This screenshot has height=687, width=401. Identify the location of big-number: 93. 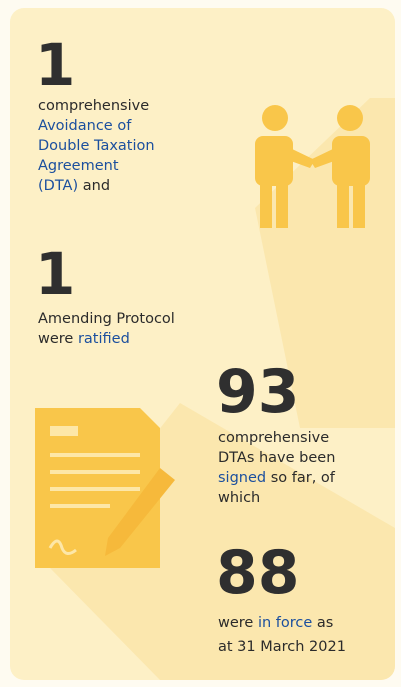
(258, 392).